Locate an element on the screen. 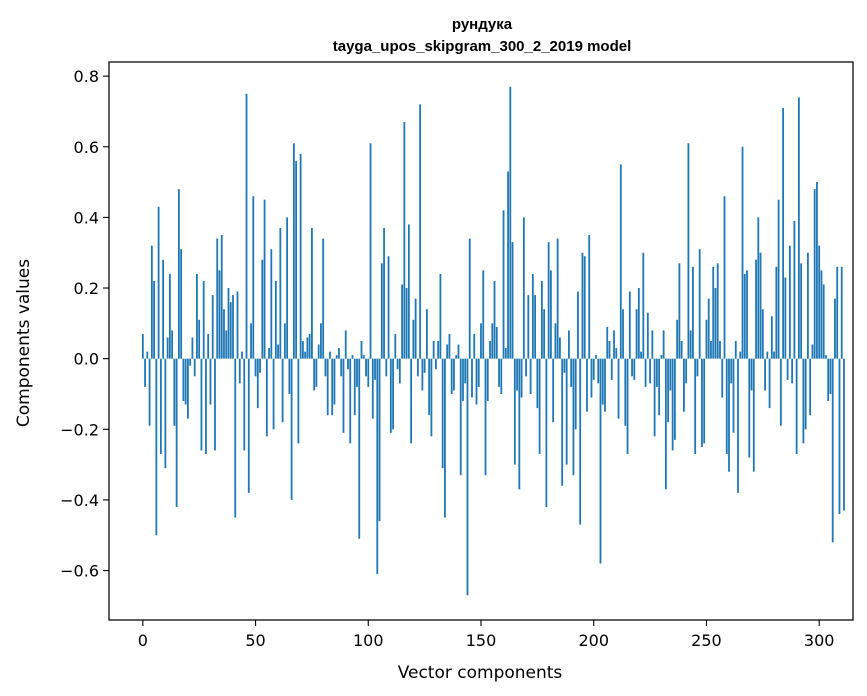  x-tick-label: 100 is located at coordinates (368, 640).